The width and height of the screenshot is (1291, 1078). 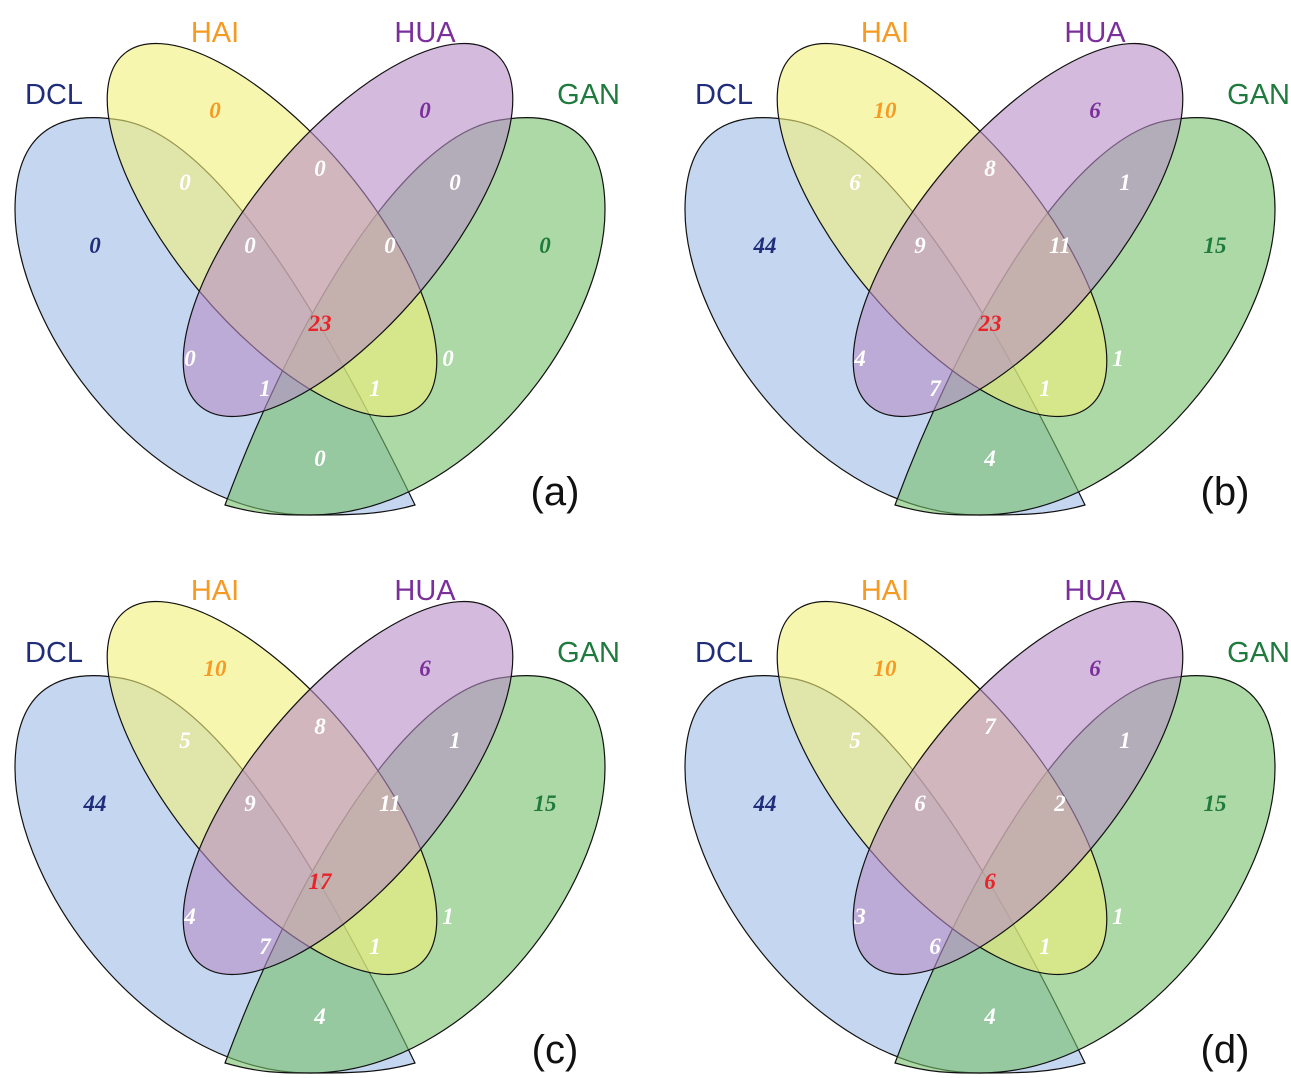 What do you see at coordinates (555, 1050) in the screenshot?
I see `panel-label: (c)` at bounding box center [555, 1050].